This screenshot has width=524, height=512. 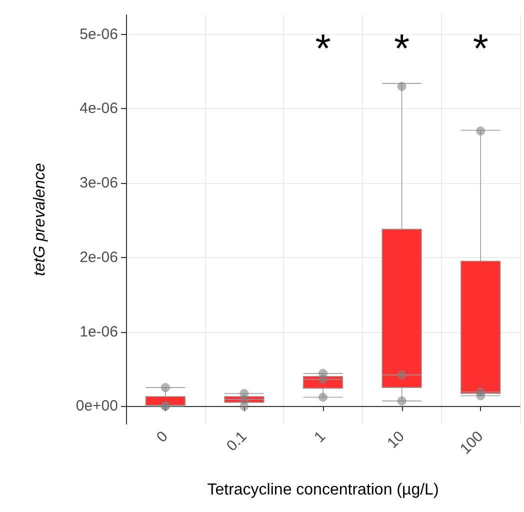 I want to click on y-tick-label: 4e-06, so click(x=99, y=109).